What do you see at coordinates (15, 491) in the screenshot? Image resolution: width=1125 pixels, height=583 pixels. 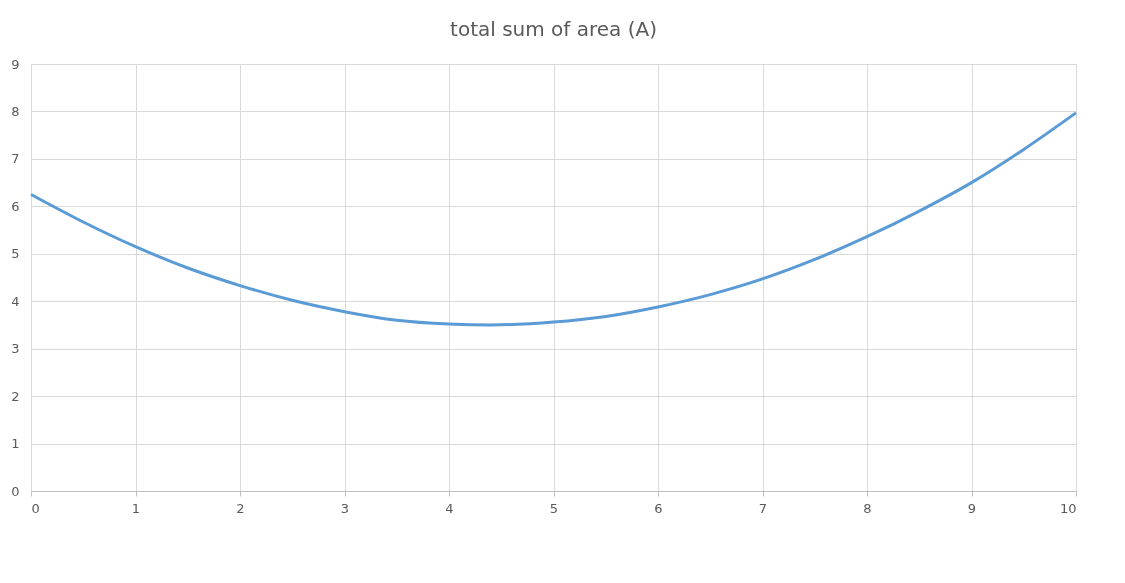 I see `y-tick-label: 0` at bounding box center [15, 491].